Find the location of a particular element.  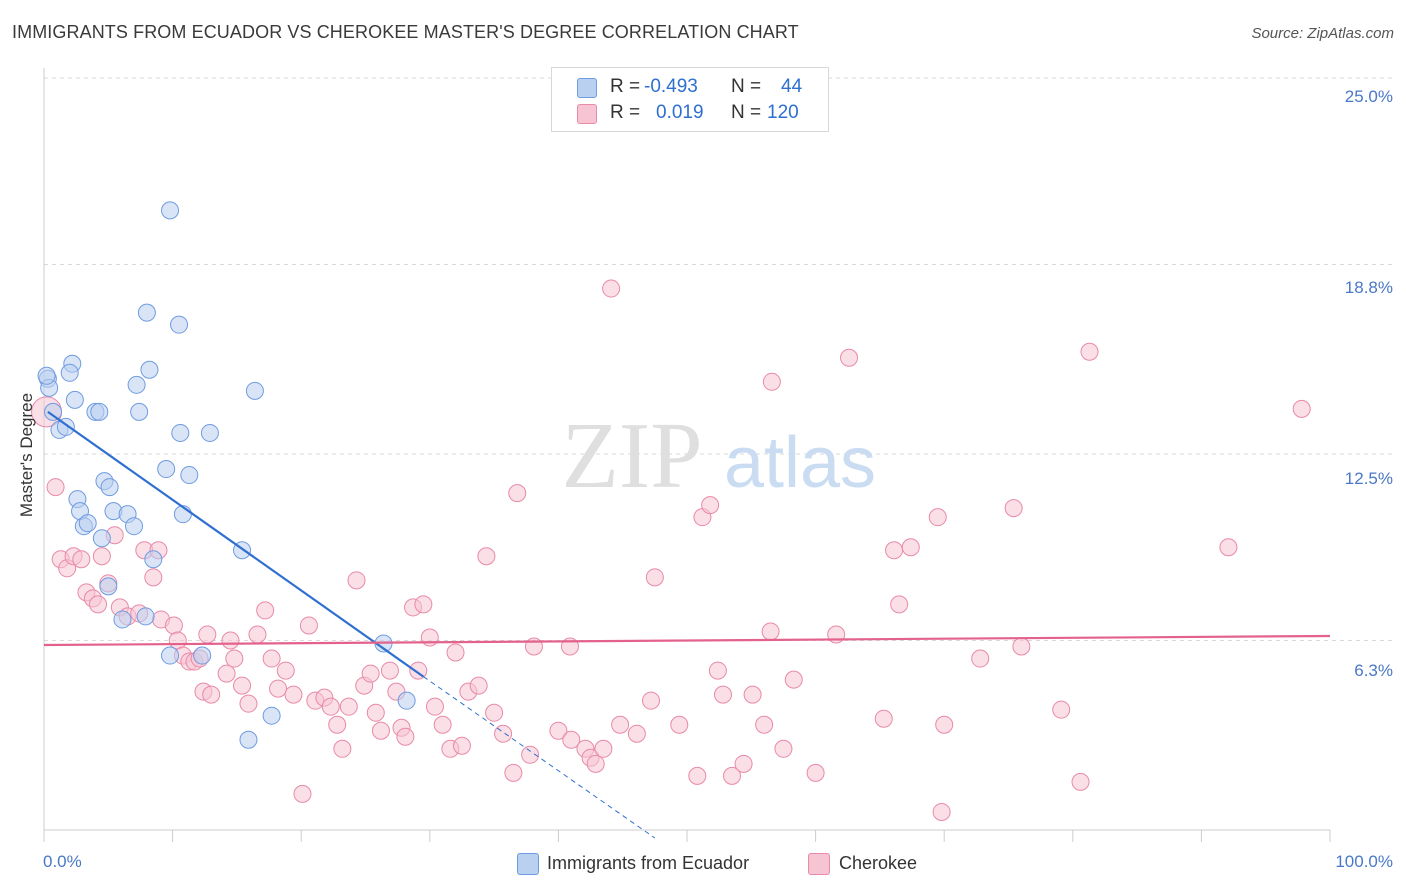

chart-source: Source: ZipAtlas.com is located at coordinates (1322, 33).